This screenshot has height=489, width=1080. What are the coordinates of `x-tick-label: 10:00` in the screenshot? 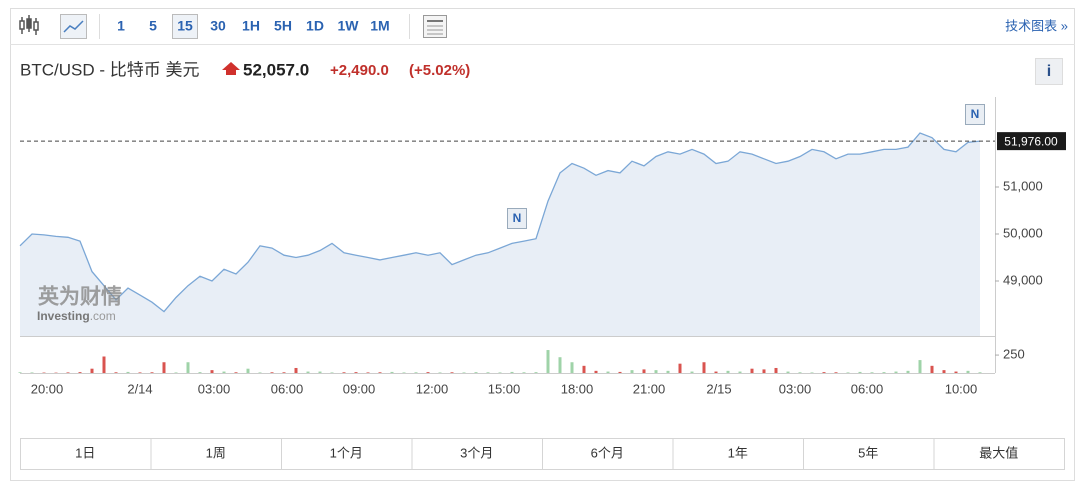 It's located at (961, 388).